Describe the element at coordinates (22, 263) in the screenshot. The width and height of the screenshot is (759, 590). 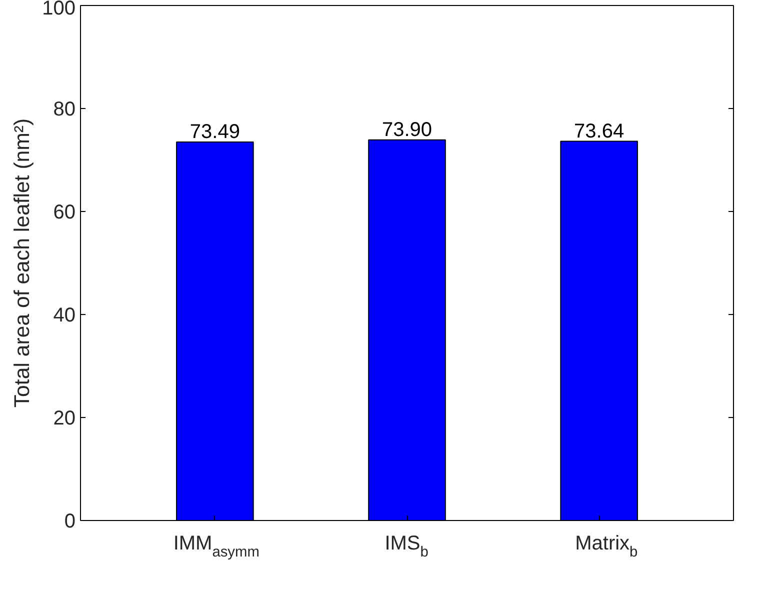
I see `y-axis-title: Total area of each leaflet (nm²)` at that location.